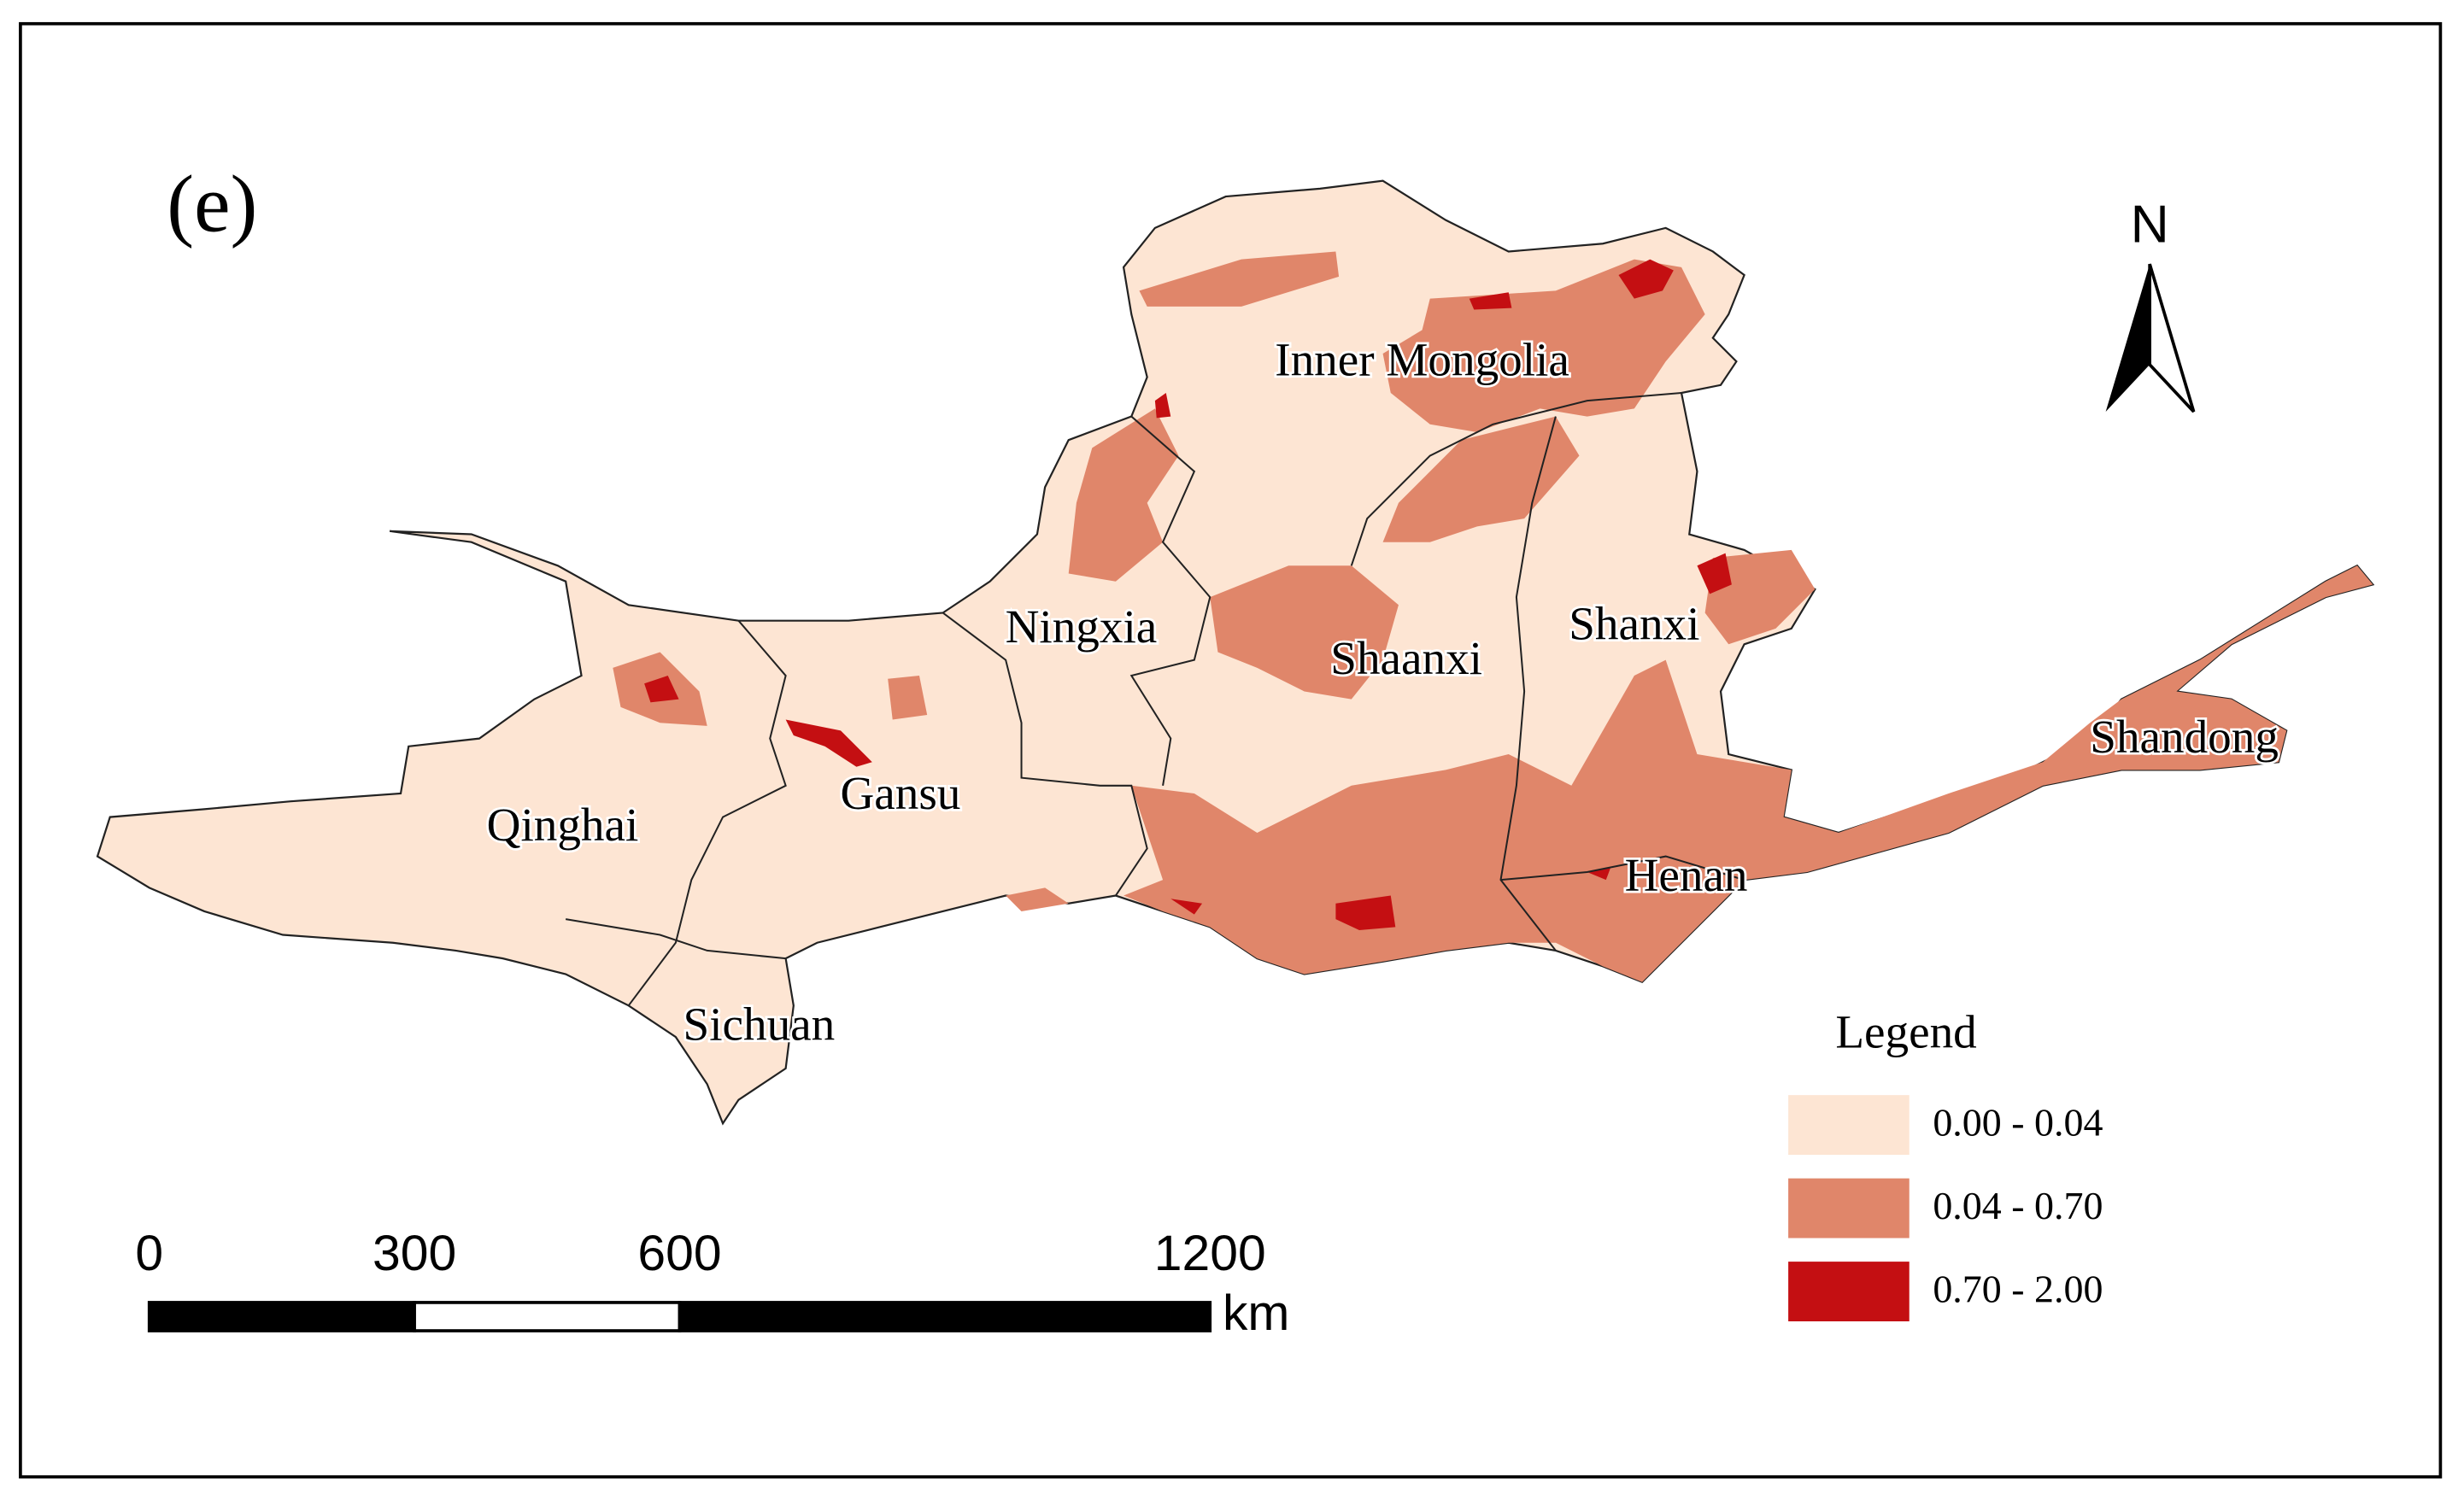 This screenshot has height=1499, width=2464. What do you see at coordinates (149, 1253) in the screenshot?
I see `scale-tick-label: 0` at bounding box center [149, 1253].